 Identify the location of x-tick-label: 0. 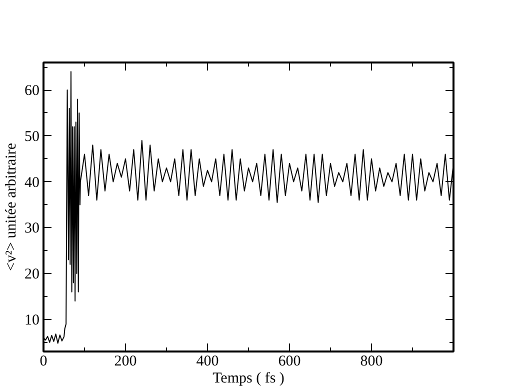
(44, 362).